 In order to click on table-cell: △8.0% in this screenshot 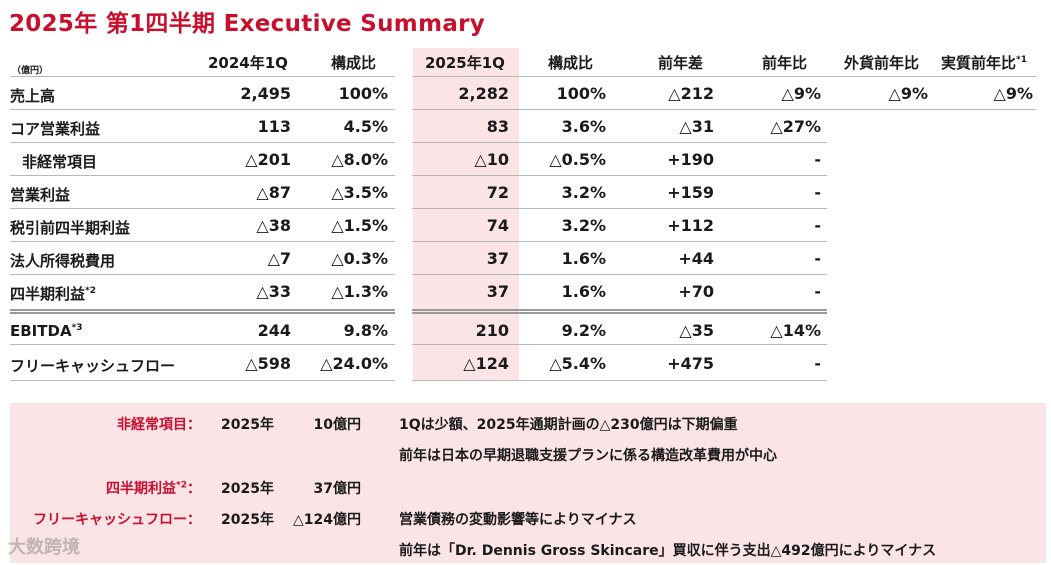, I will do `click(359, 159)`.